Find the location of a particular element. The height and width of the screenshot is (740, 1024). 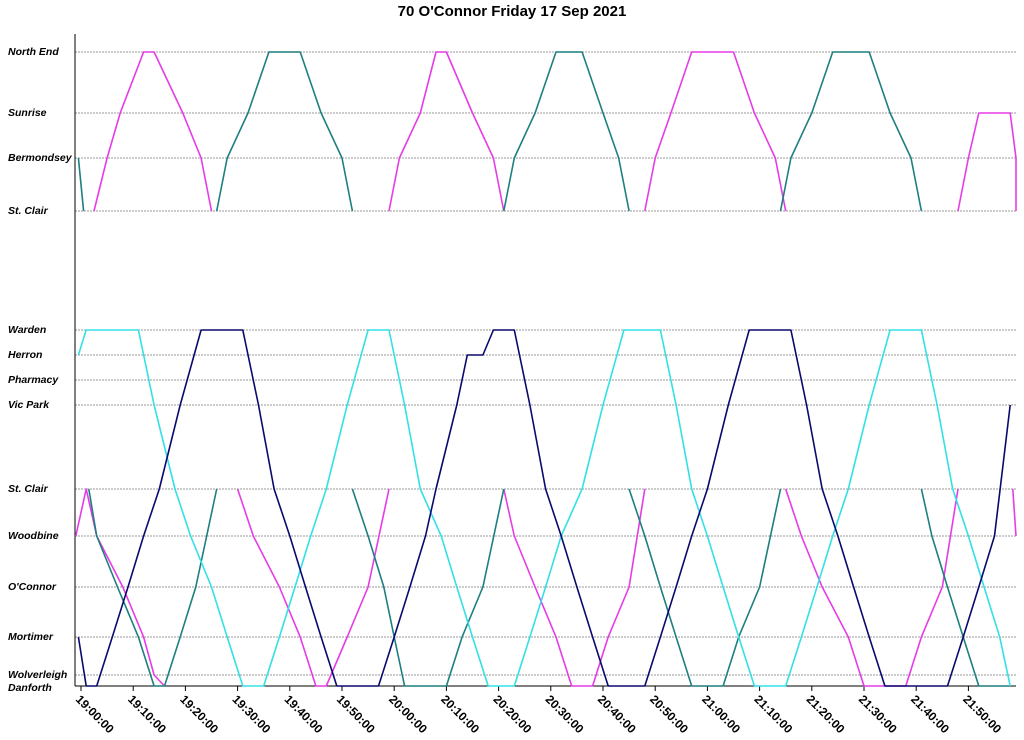

x-tick-label: 19:20:00 is located at coordinates (199, 714).